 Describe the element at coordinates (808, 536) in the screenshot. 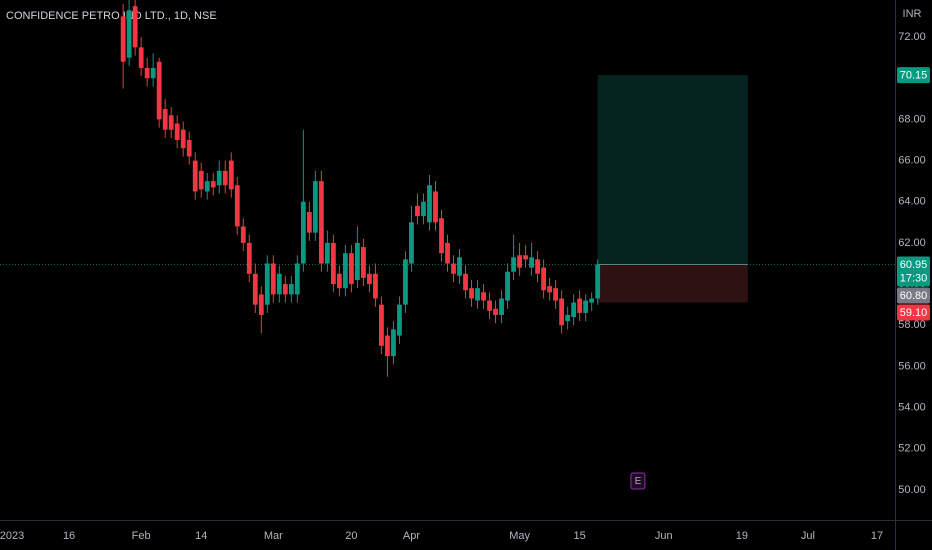

I see `x-tick-label: Jul` at that location.